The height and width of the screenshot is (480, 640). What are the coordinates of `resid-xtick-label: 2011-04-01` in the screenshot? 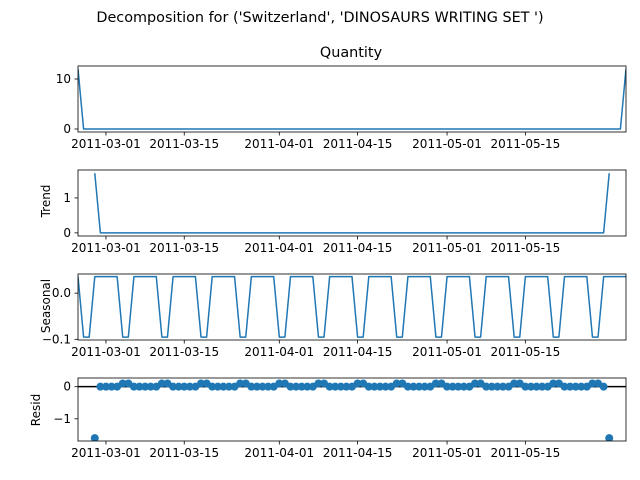 It's located at (279, 453).